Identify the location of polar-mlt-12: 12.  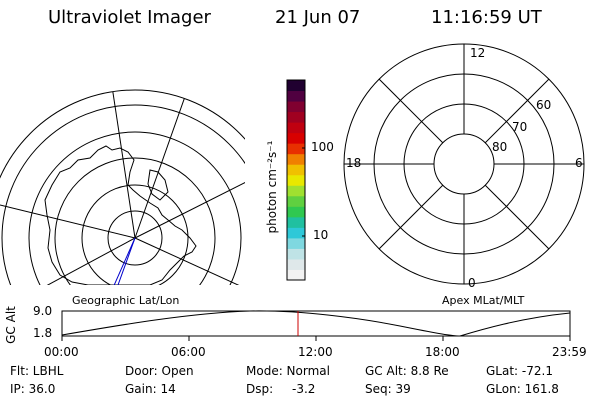
(478, 53).